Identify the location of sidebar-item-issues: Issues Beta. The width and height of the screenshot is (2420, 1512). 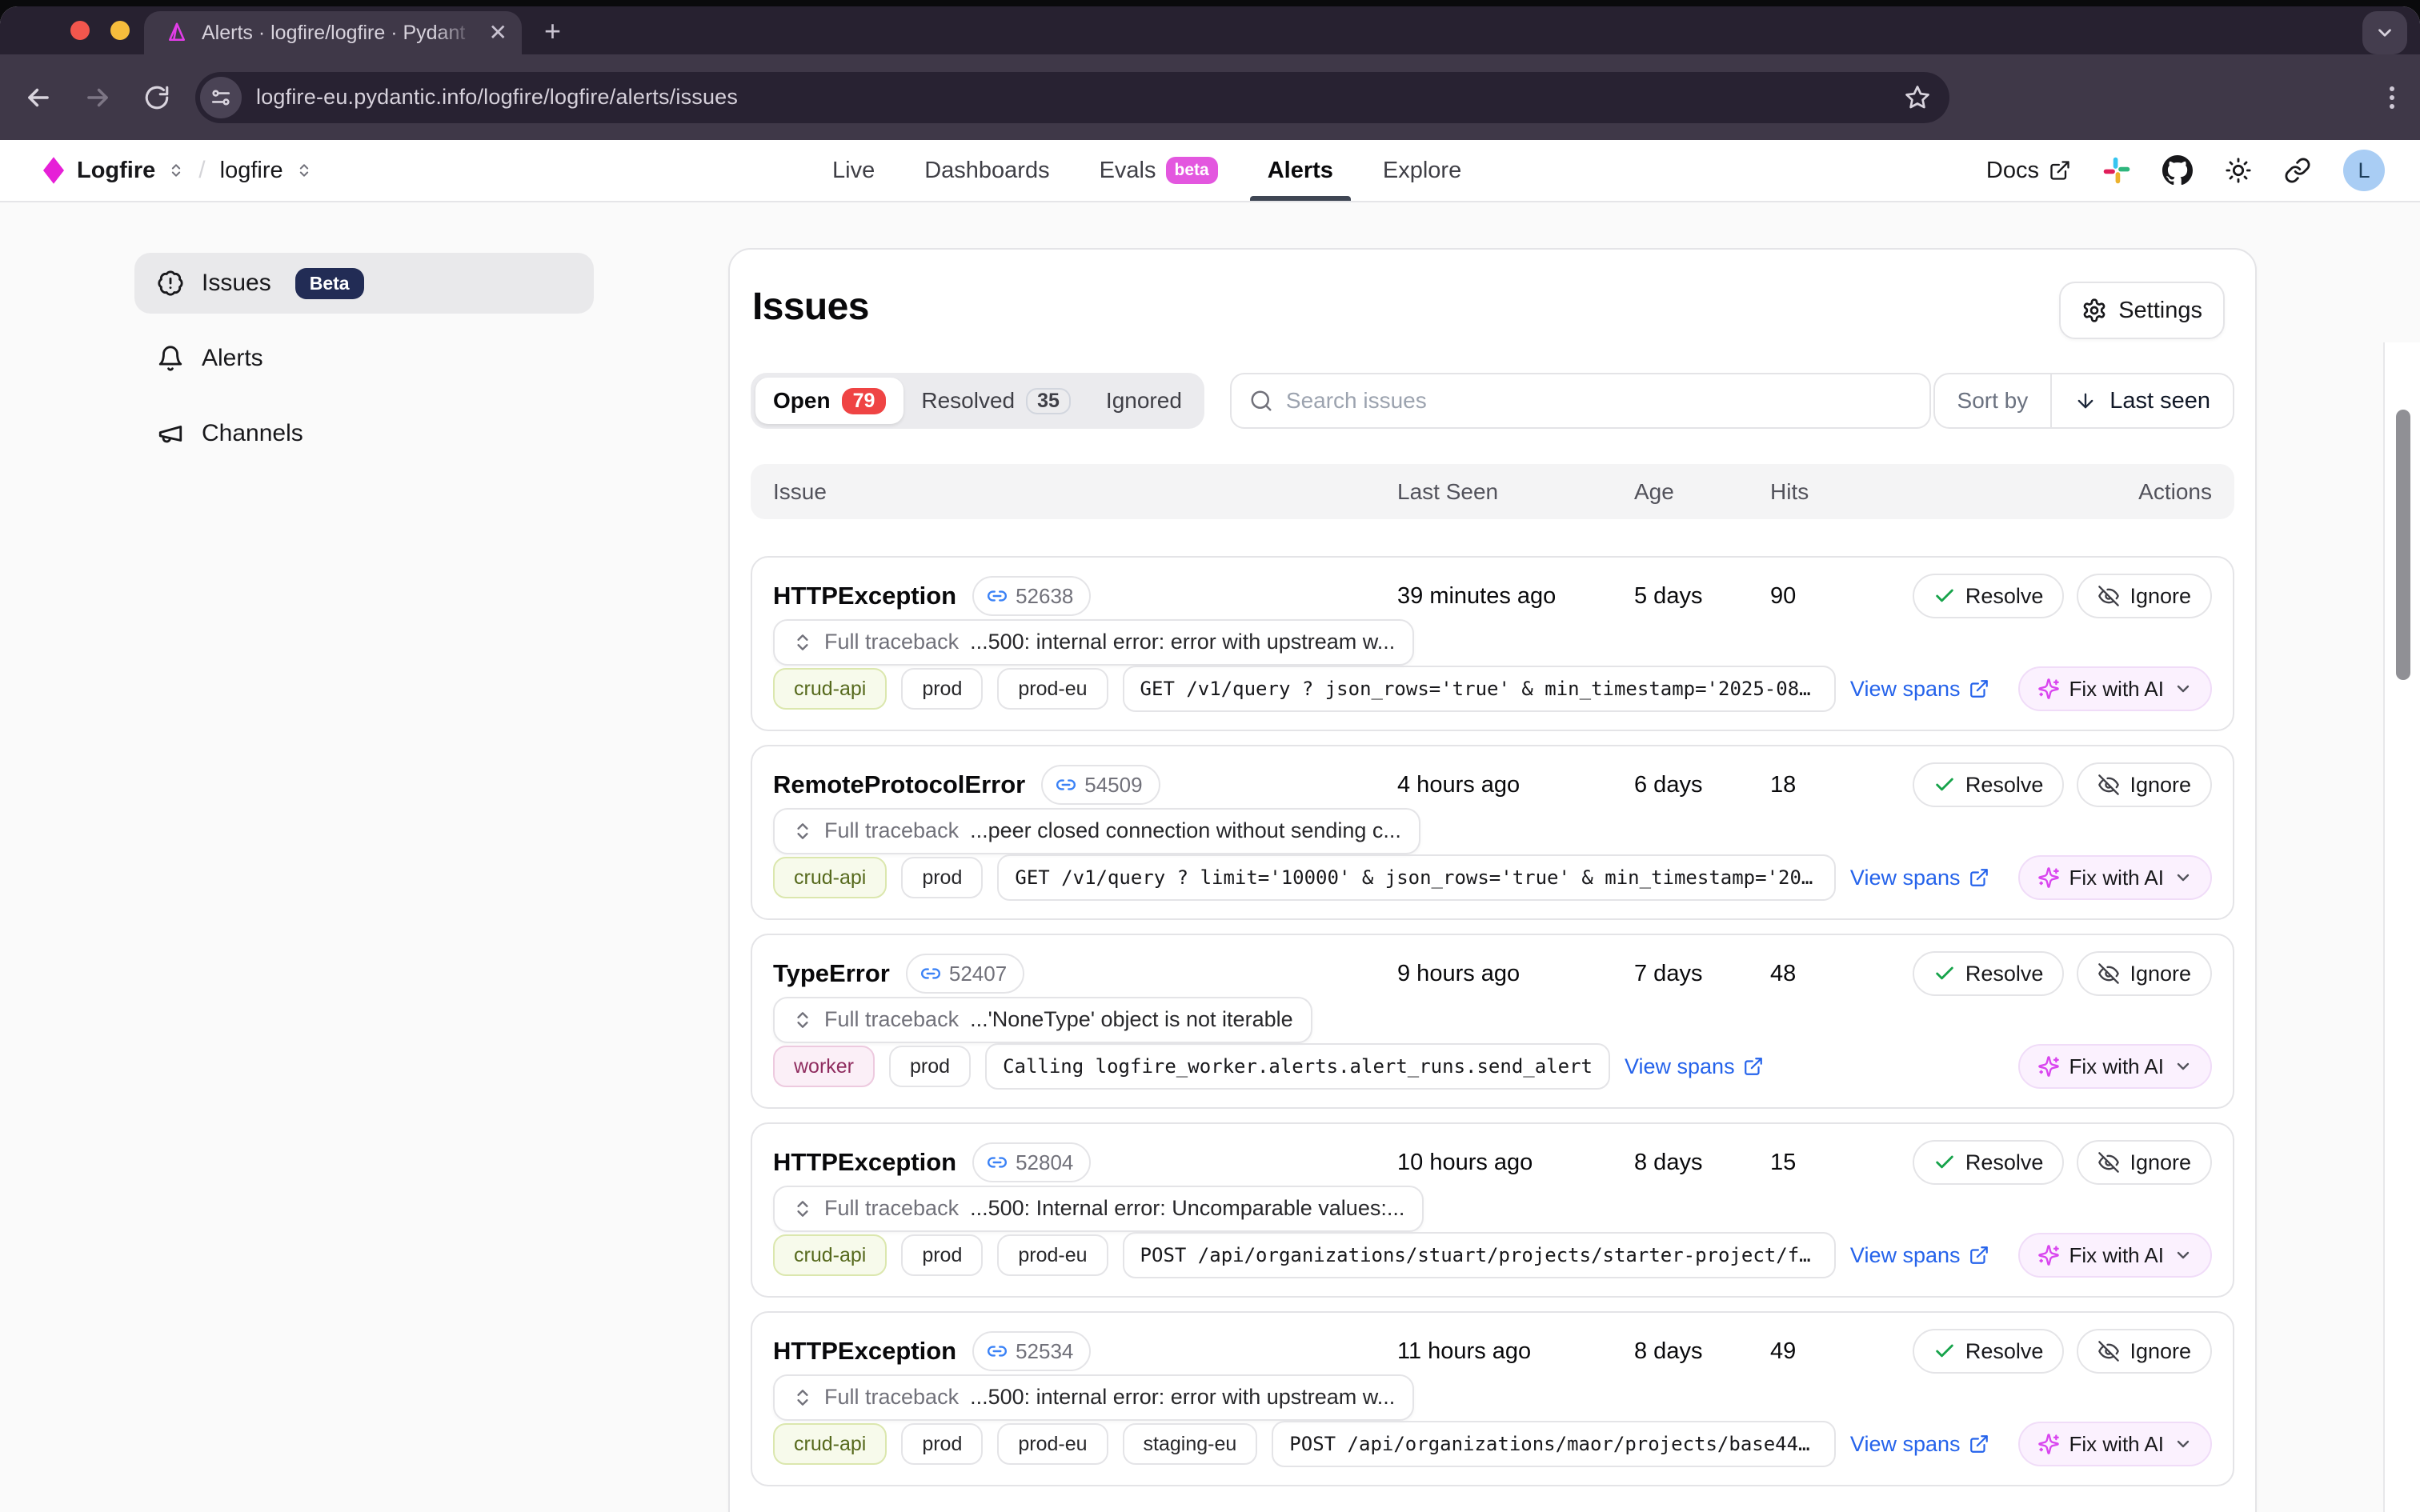
(364, 283).